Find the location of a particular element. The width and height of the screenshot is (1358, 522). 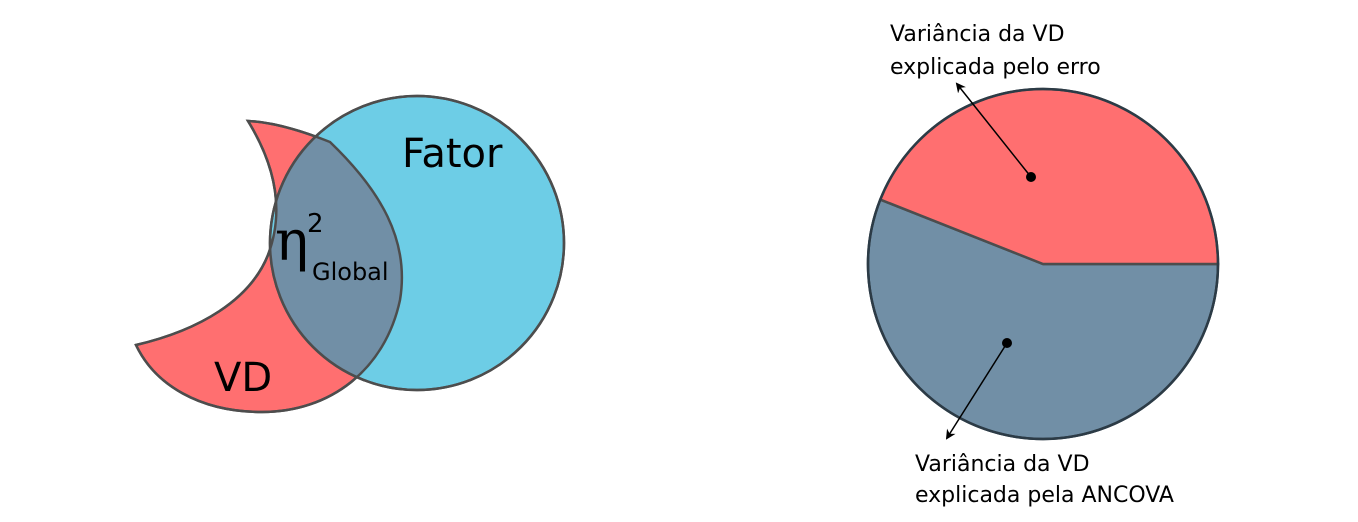

overlap-region is located at coordinates (336, 255).